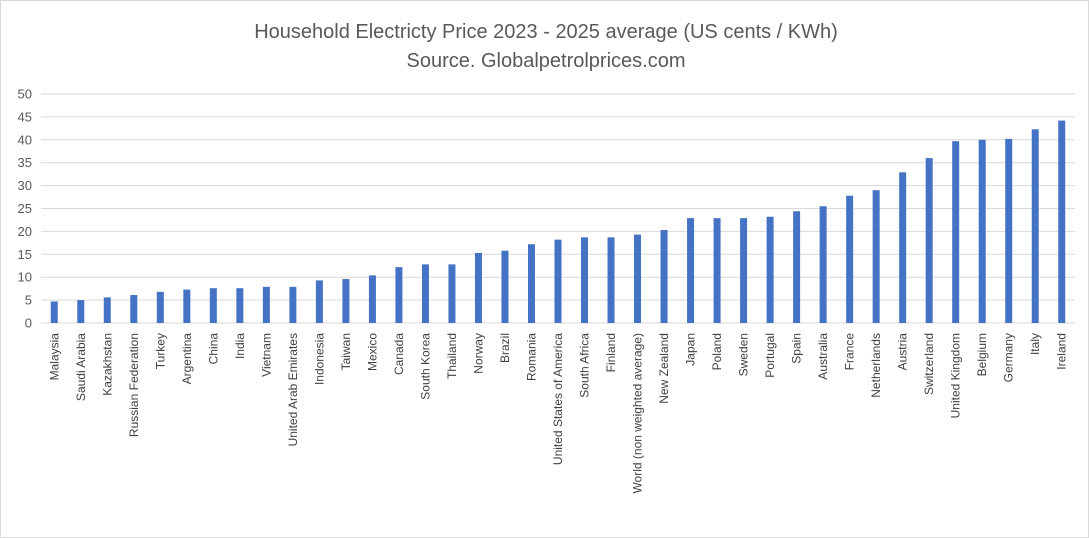 This screenshot has width=1089, height=538. I want to click on bar-spain, so click(797, 267).